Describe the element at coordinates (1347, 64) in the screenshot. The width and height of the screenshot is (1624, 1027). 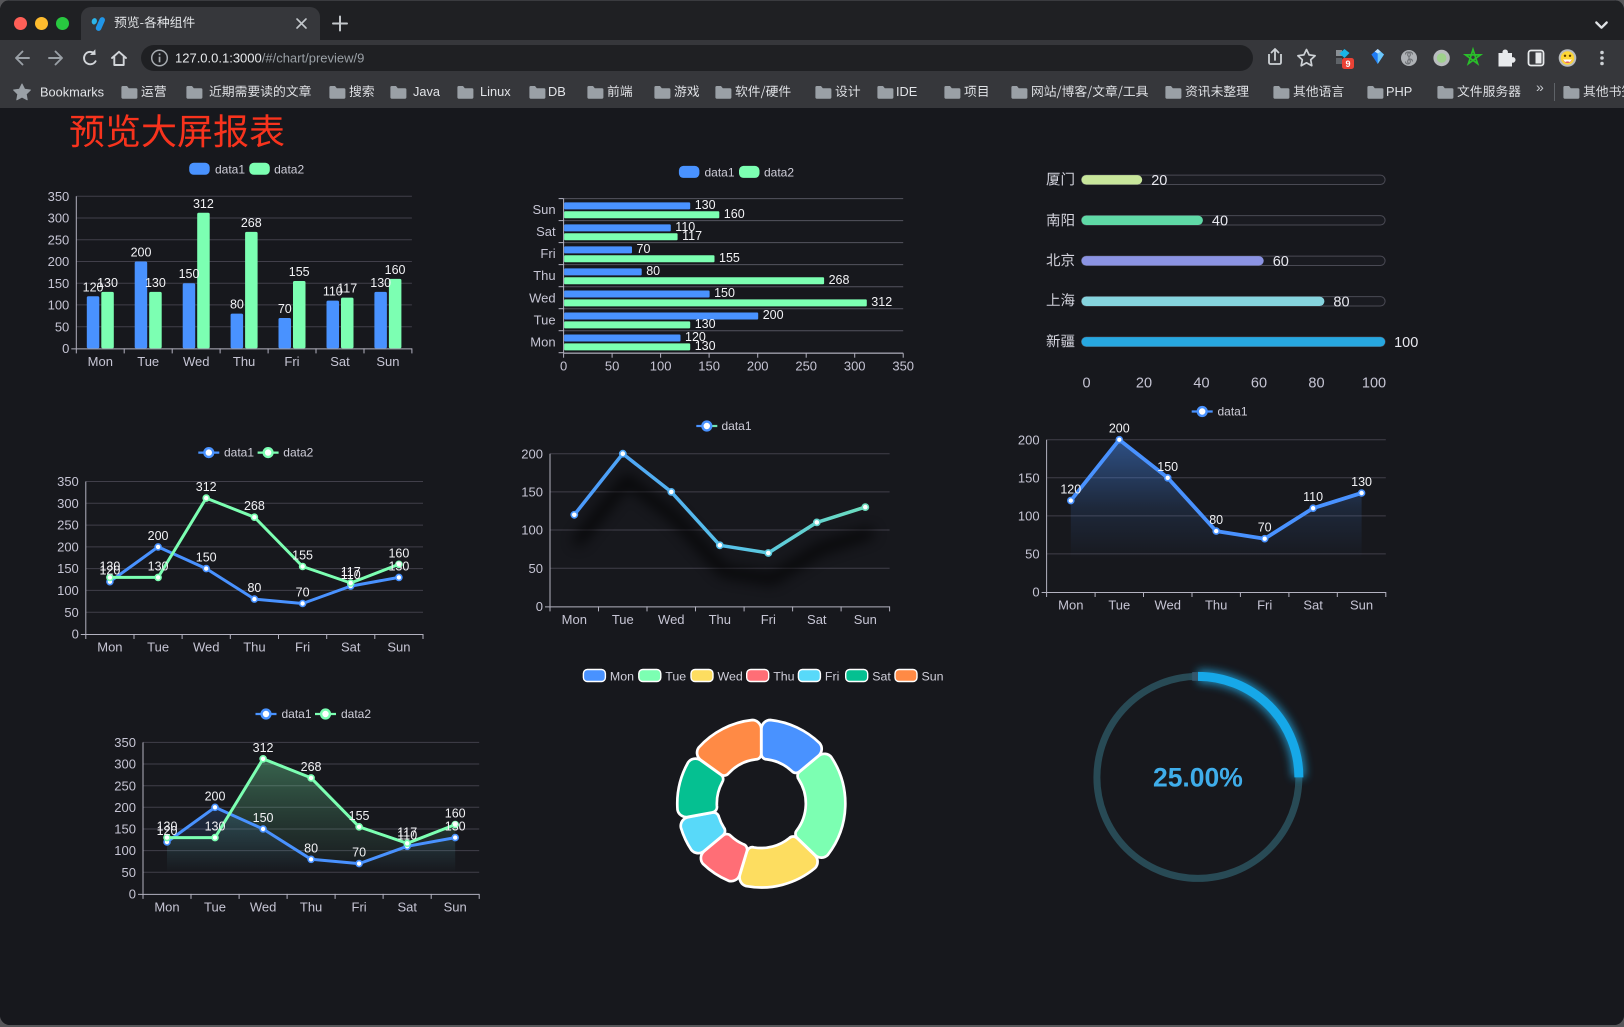
I see `svg-text: 9` at that location.